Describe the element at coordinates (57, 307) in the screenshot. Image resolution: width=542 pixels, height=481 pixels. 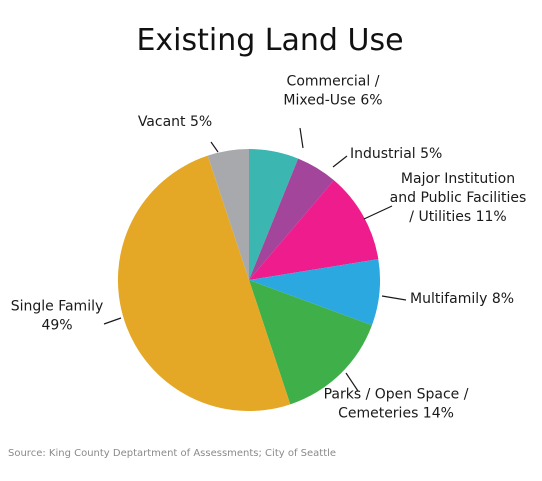
I see `slice-label-line: Single Family` at that location.